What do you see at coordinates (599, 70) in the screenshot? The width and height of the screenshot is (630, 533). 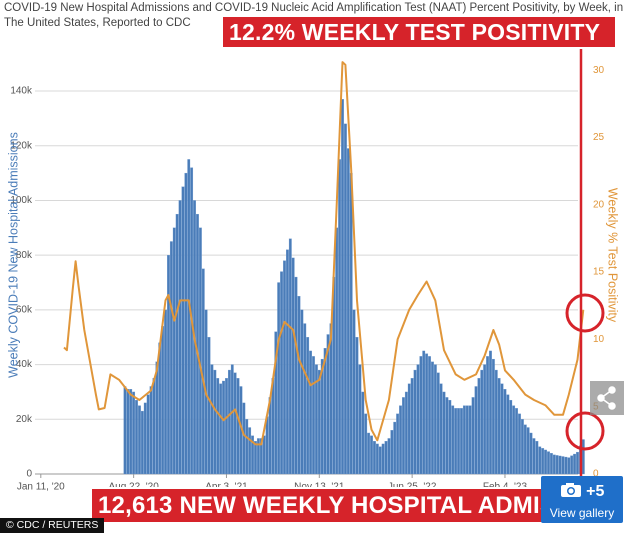 I see `y2-tick-label: 30` at bounding box center [599, 70].